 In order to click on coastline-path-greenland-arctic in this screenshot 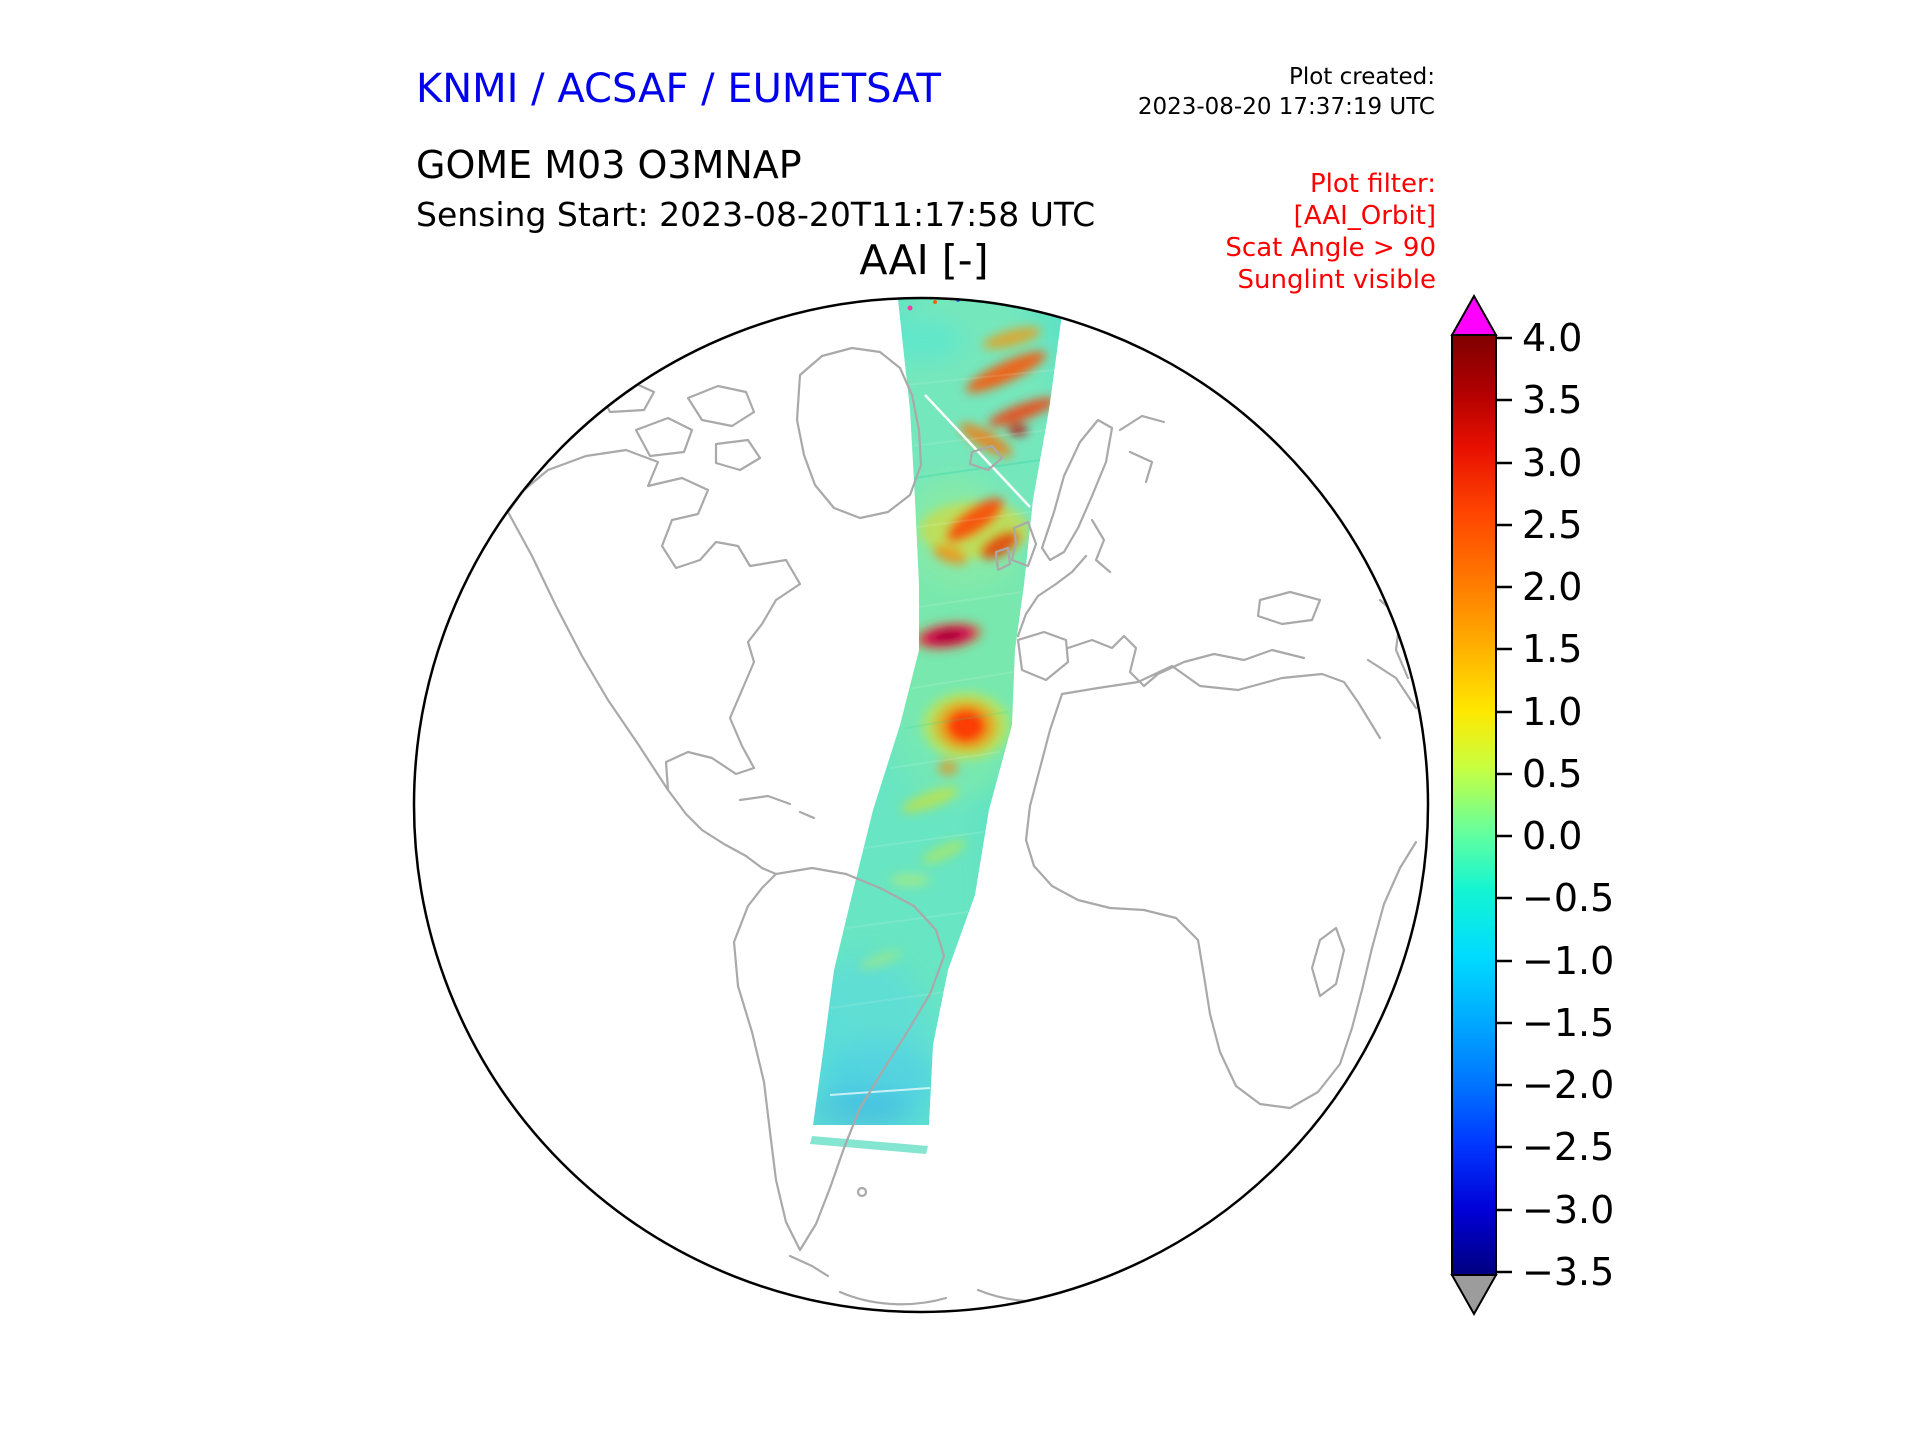, I will do `click(801, 433)`.